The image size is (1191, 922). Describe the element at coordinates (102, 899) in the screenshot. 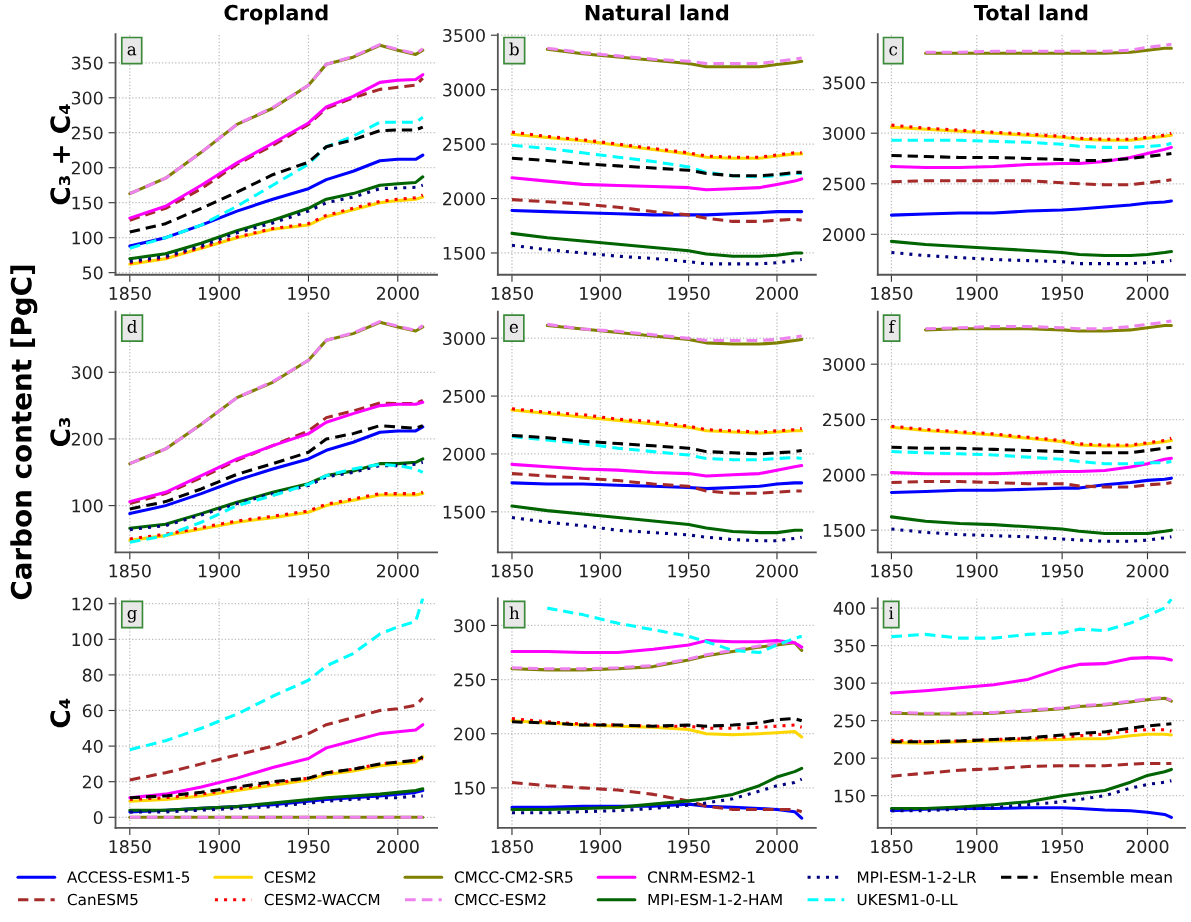

I see `legend-label: CanESM5` at that location.